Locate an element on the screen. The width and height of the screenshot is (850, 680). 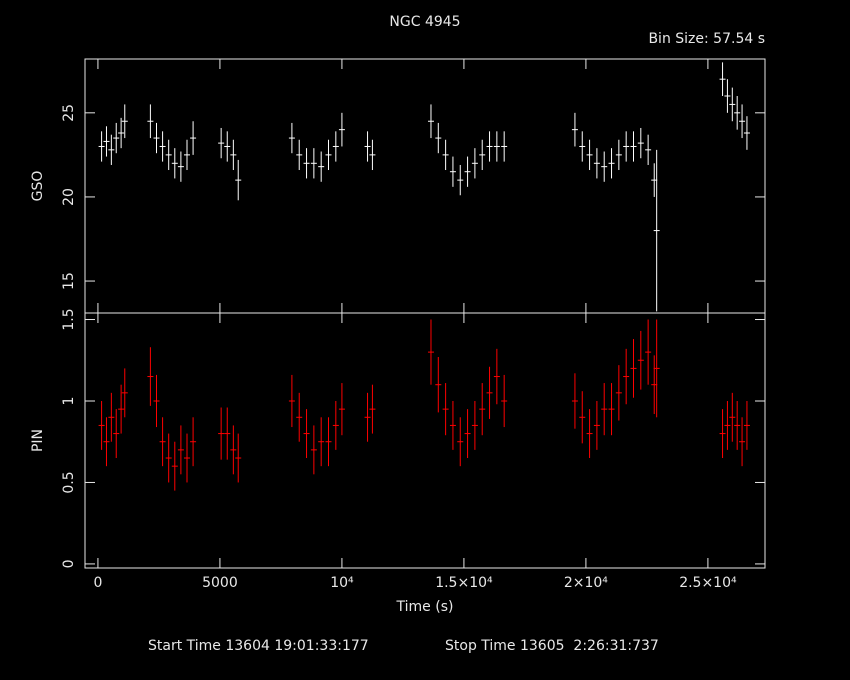
x-axis-label: Time (s) is located at coordinates (425, 607).